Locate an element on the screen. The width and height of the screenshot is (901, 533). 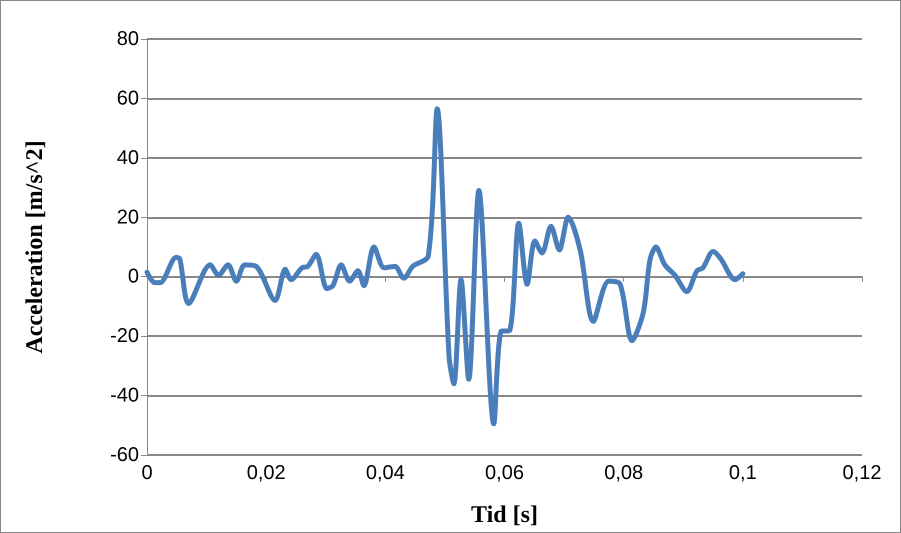
x-tick-label: 0 is located at coordinates (147, 473).